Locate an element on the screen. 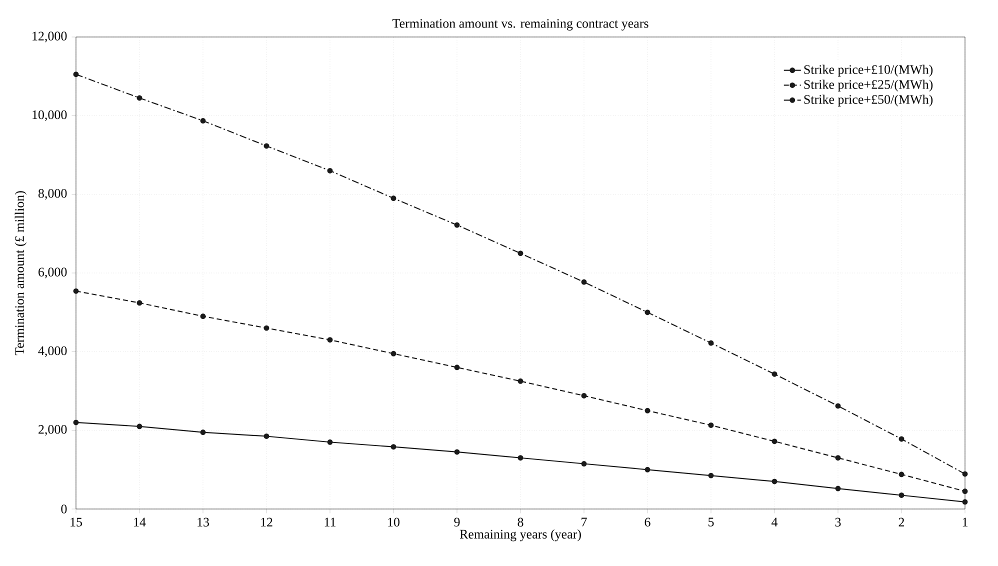 The height and width of the screenshot is (566, 998). x-tick-label: 4 is located at coordinates (775, 522).